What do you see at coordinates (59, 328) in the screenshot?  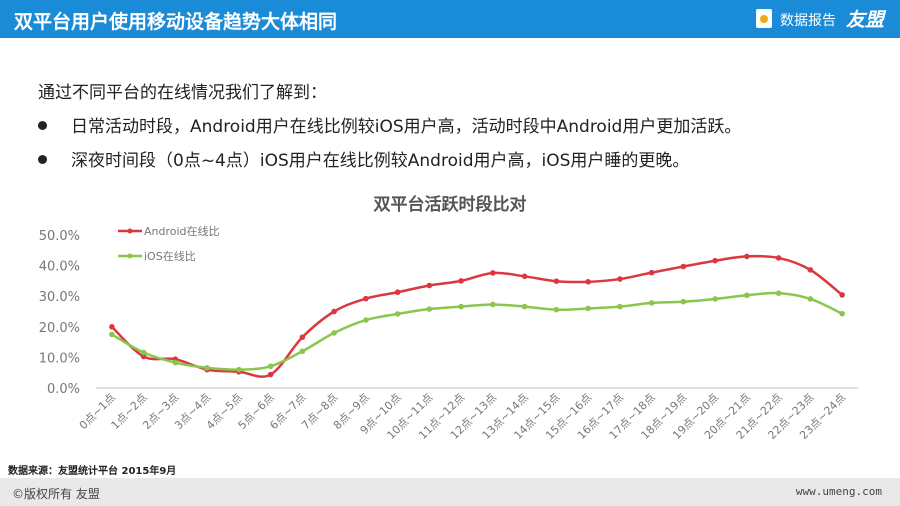 I see `y-tick-label: 20.0%` at bounding box center [59, 328].